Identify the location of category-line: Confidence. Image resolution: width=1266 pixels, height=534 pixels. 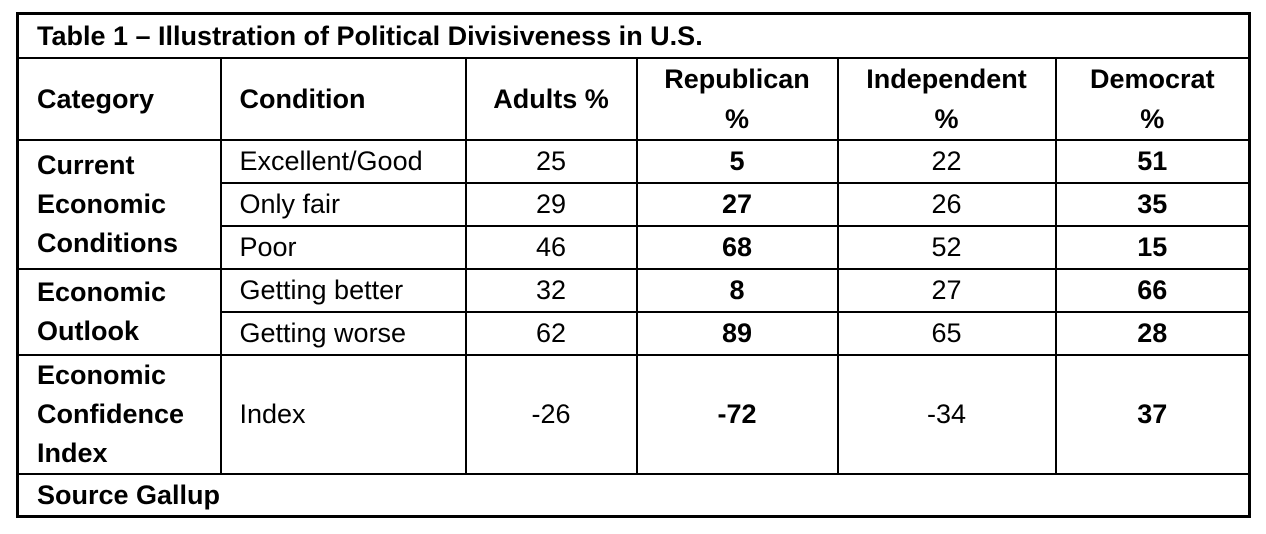
(111, 414).